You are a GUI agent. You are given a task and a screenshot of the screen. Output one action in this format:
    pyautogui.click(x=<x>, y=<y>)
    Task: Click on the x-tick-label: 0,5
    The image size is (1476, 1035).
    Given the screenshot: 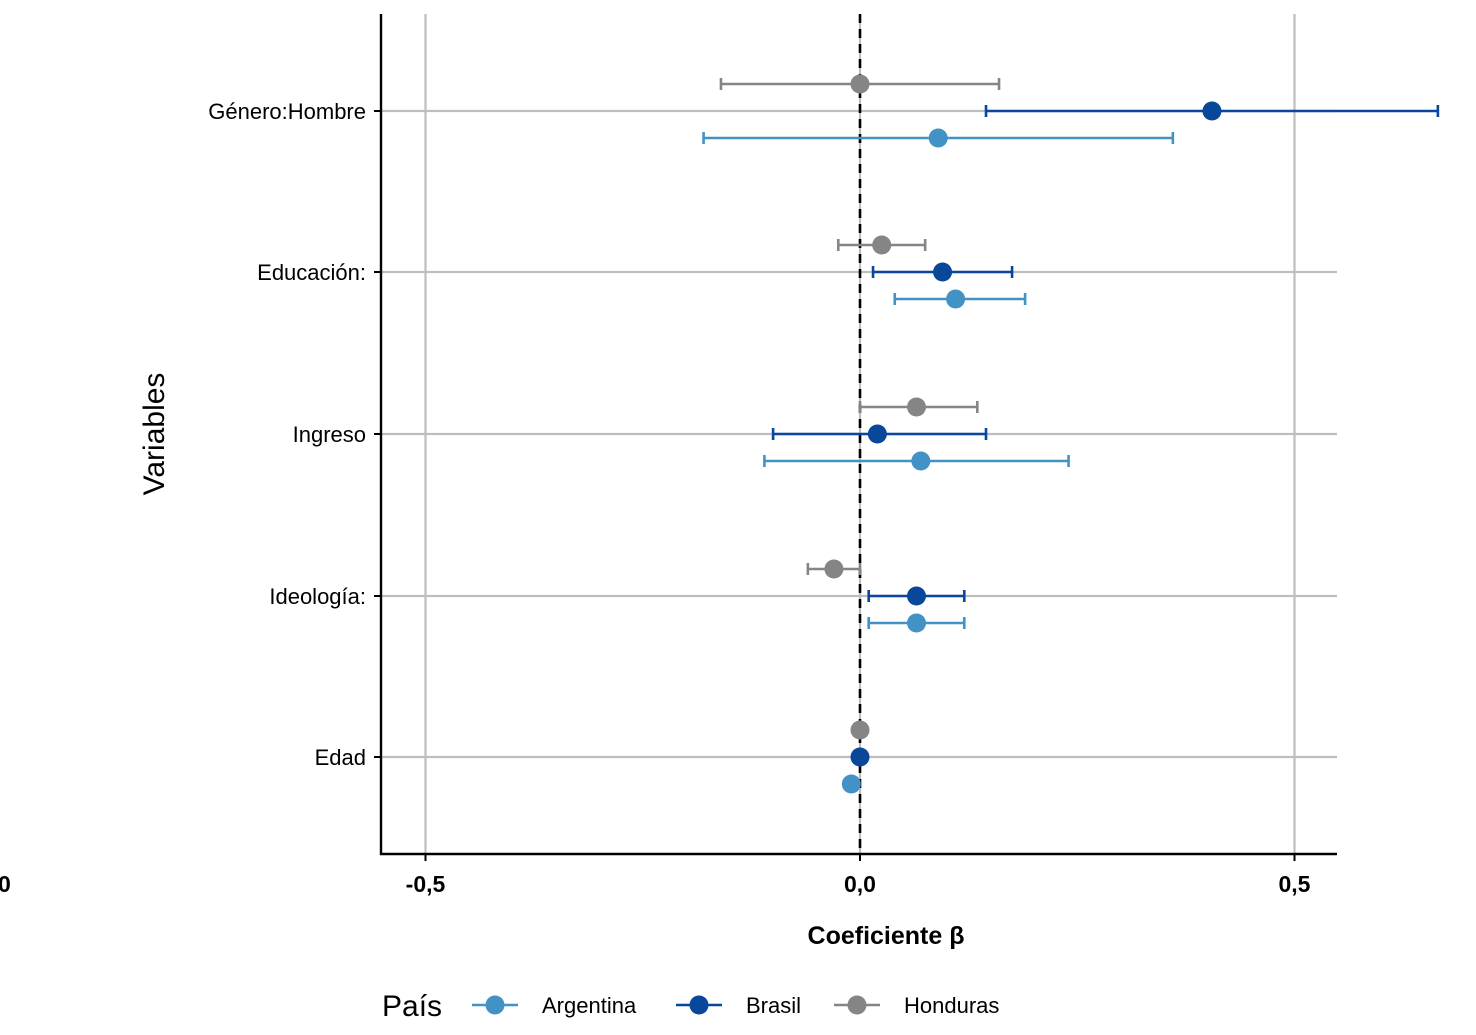 What is the action you would take?
    pyautogui.click(x=1295, y=884)
    